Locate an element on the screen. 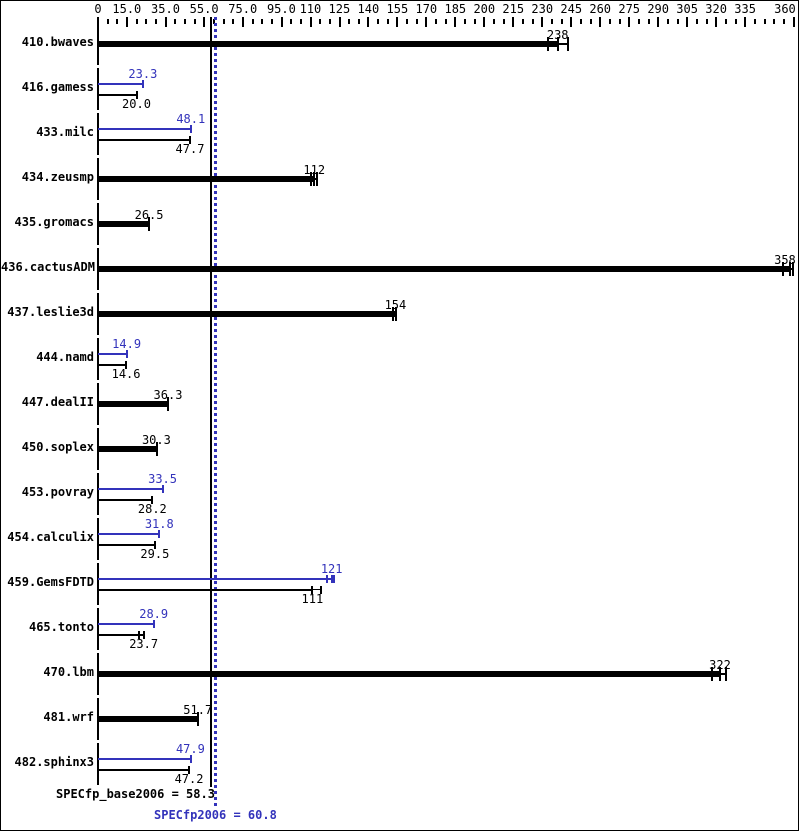 This screenshot has width=799, height=831. axis-tick-label: 125 is located at coordinates (339, 9).